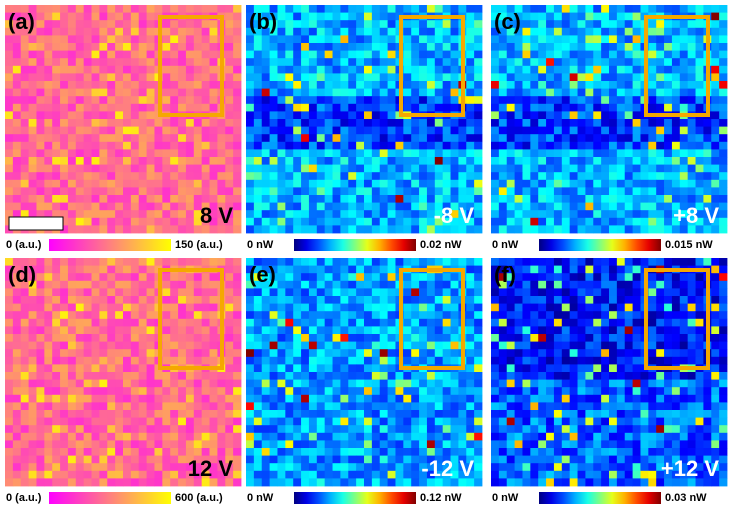 This screenshot has height=520, width=732. I want to click on panel-label: (d), so click(22, 274).